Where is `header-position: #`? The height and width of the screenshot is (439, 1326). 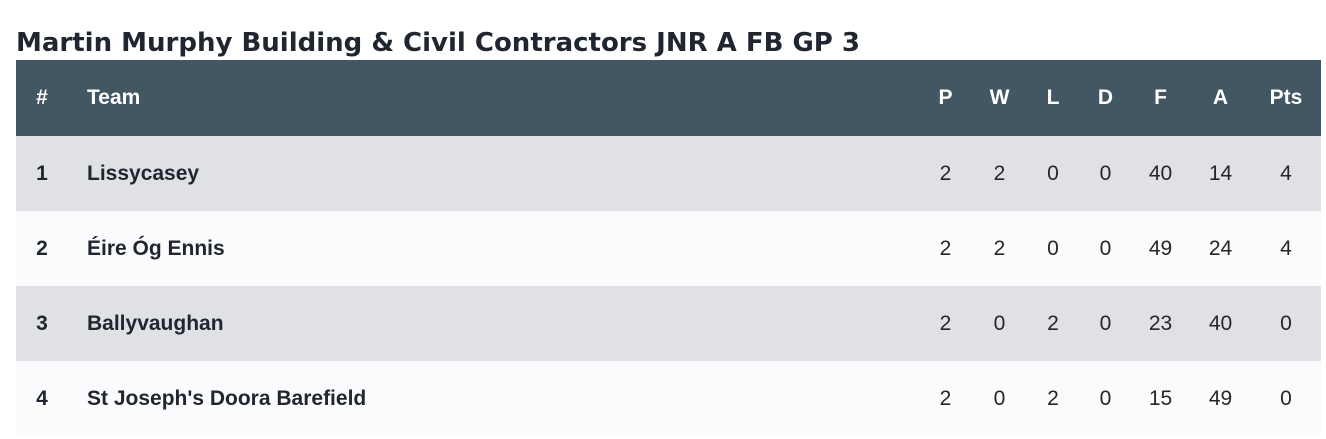
header-position: # is located at coordinates (42, 97).